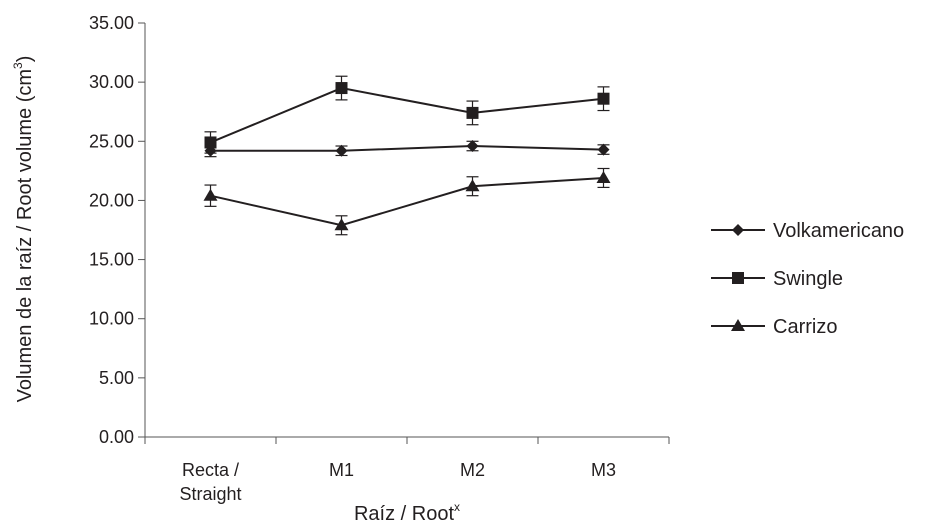  What do you see at coordinates (407, 470) in the screenshot?
I see `x-axis-ticks: Recta / Straight M1 M2 M3` at bounding box center [407, 470].